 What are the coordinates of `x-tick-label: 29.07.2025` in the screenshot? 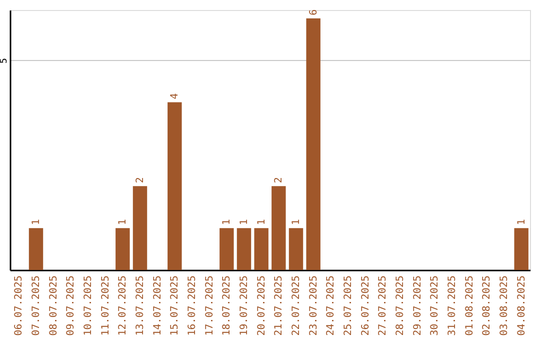 It's located at (418, 306).